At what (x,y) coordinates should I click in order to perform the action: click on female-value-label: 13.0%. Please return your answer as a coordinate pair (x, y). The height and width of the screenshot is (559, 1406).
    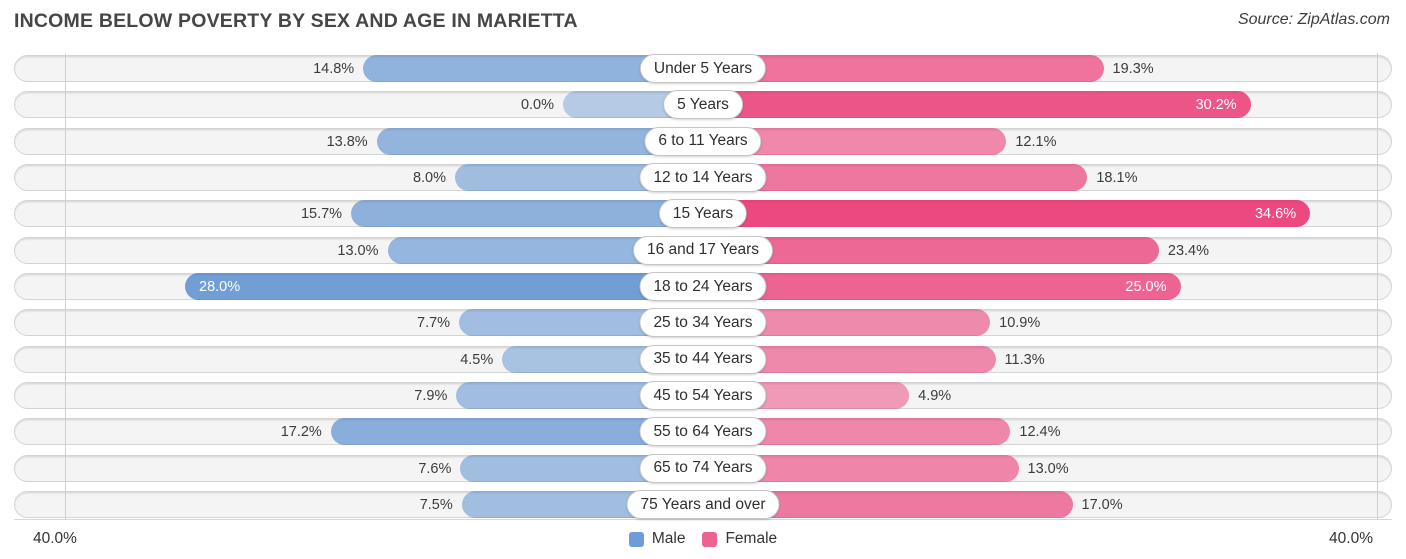
    Looking at the image, I should click on (1048, 468).